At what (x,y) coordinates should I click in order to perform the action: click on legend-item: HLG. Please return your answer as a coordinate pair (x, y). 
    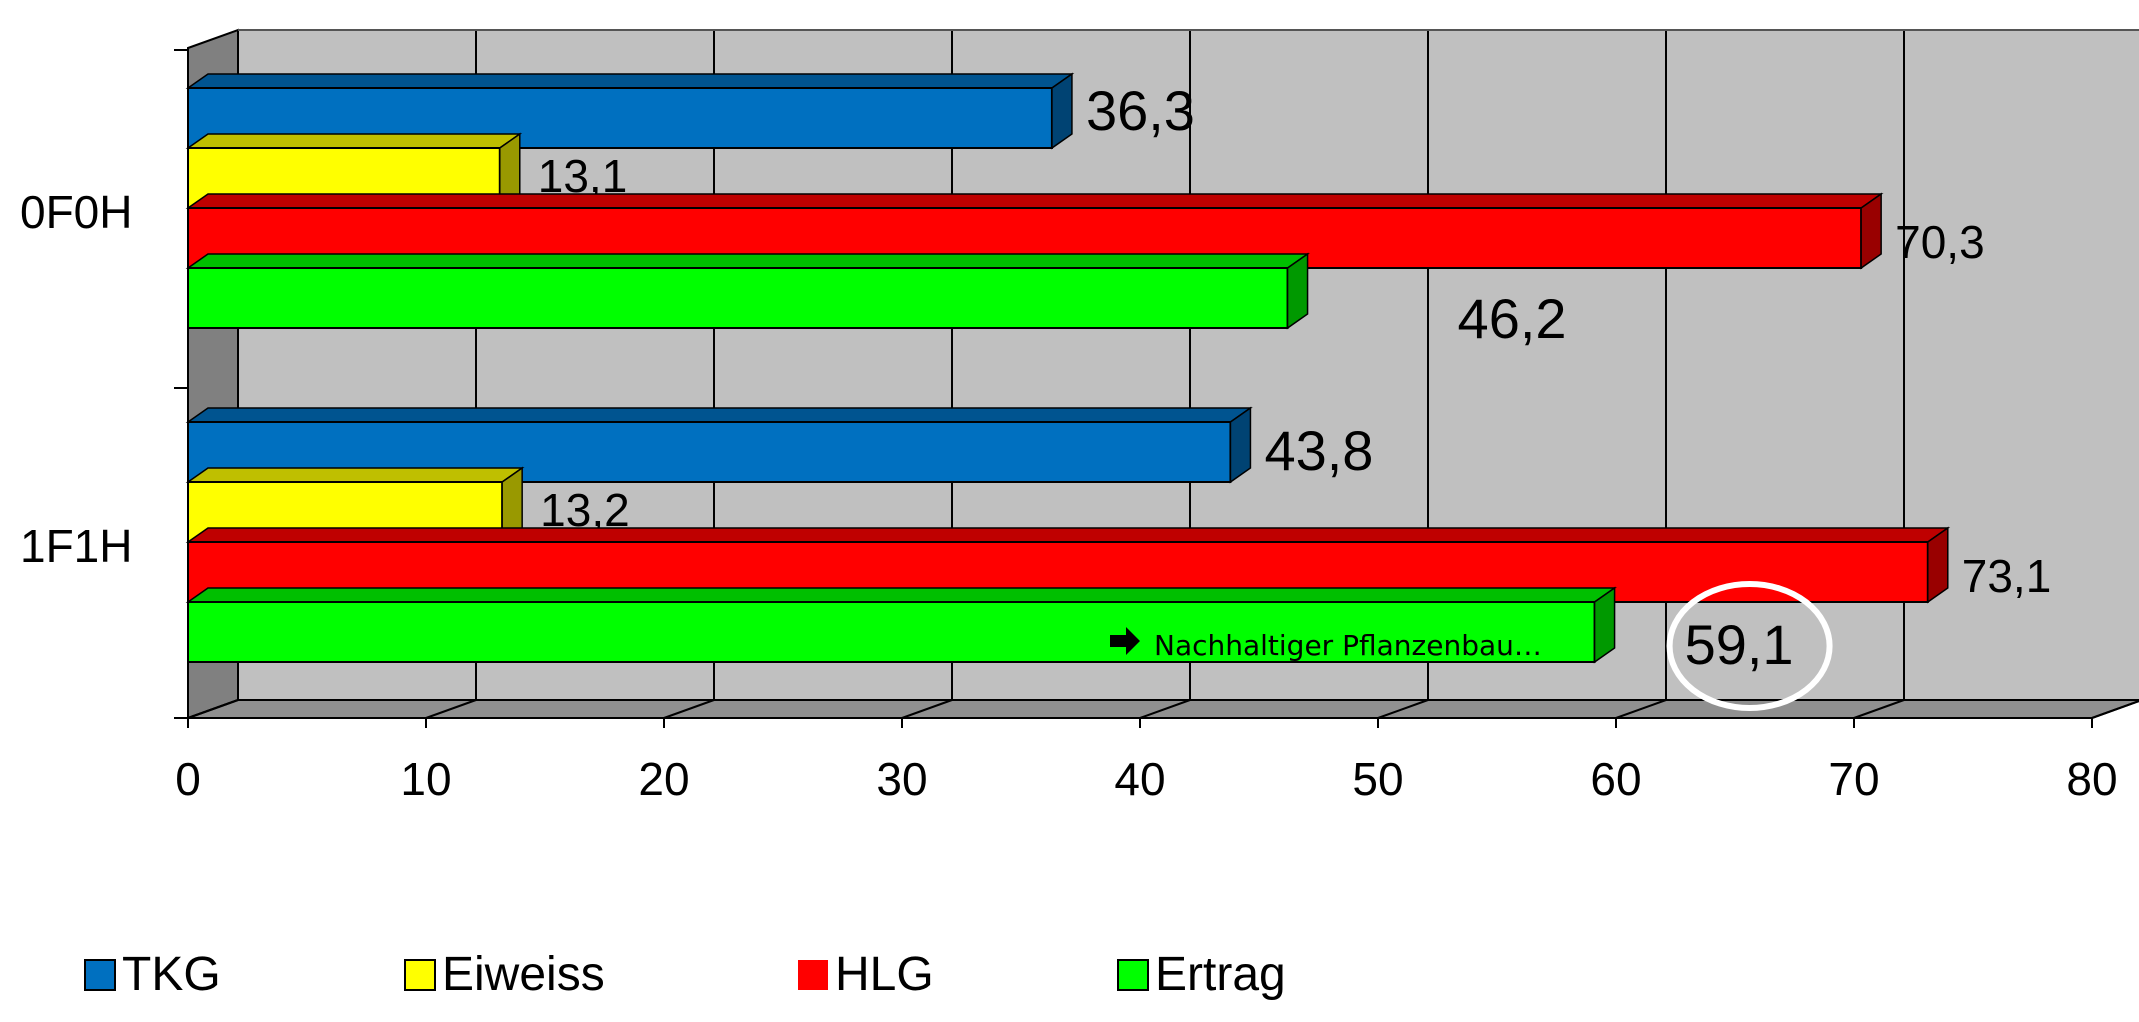
    Looking at the image, I should click on (866, 974).